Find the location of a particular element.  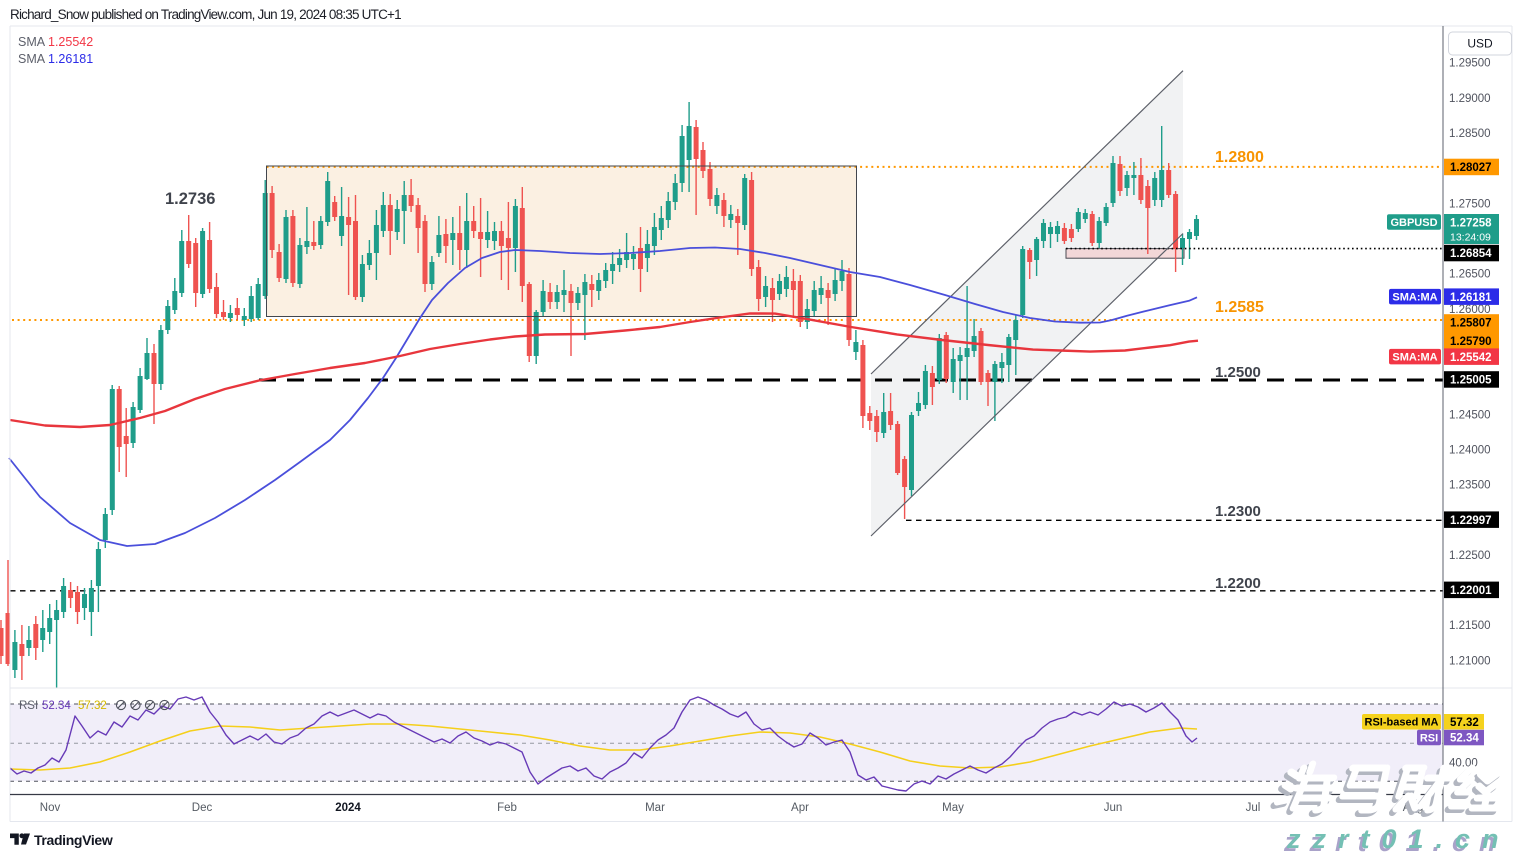

svg-text: Dec is located at coordinates (202, 808).